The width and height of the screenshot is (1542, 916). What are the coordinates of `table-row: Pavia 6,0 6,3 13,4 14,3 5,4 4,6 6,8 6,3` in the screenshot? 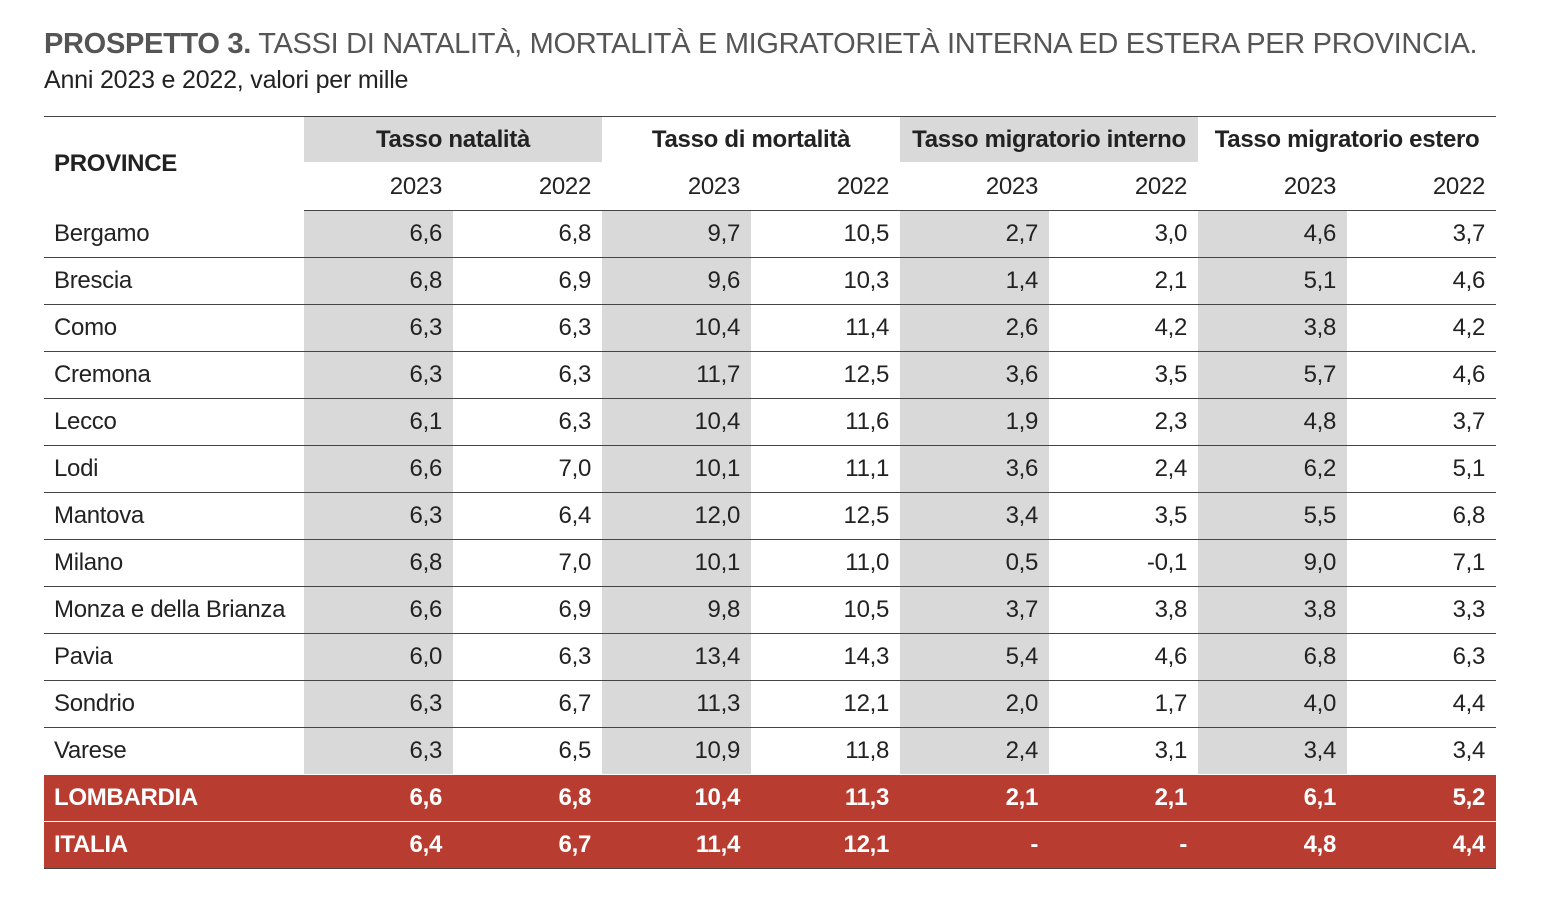 It's located at (770, 657).